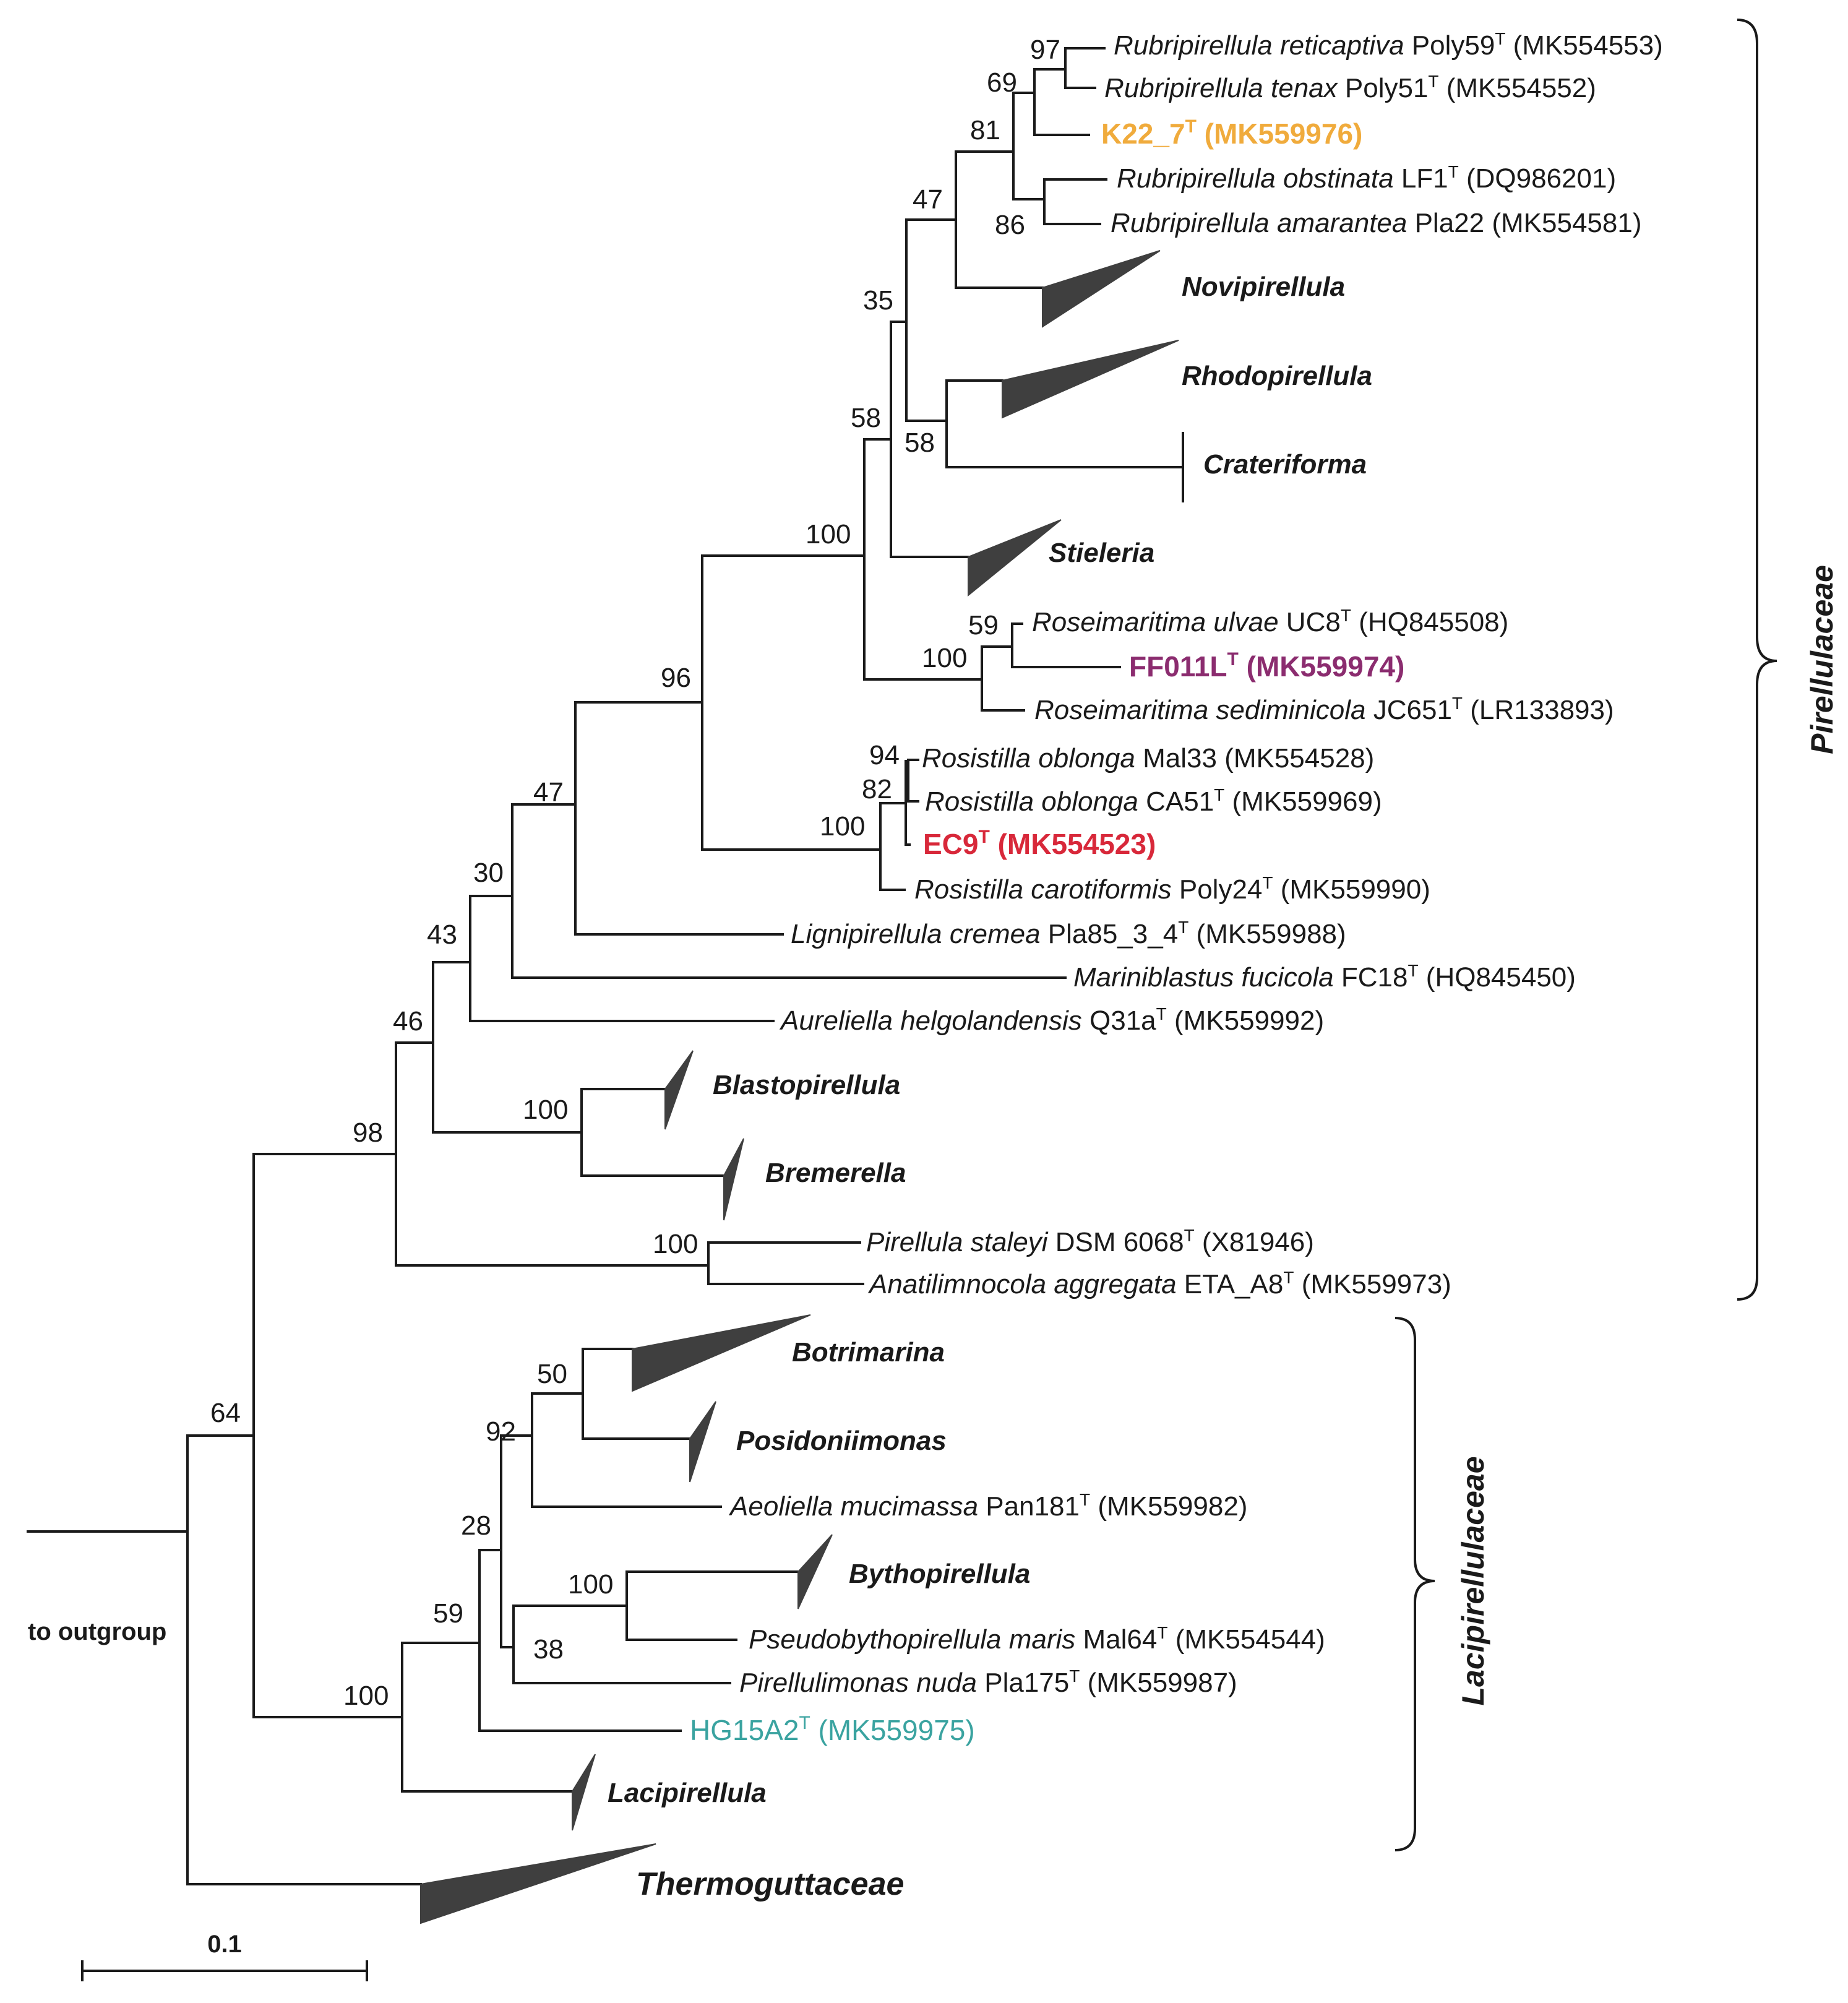 The height and width of the screenshot is (2003, 1848). What do you see at coordinates (832, 1729) in the screenshot?
I see `taxon-hg15a2: HG15A2T (MK559975)` at bounding box center [832, 1729].